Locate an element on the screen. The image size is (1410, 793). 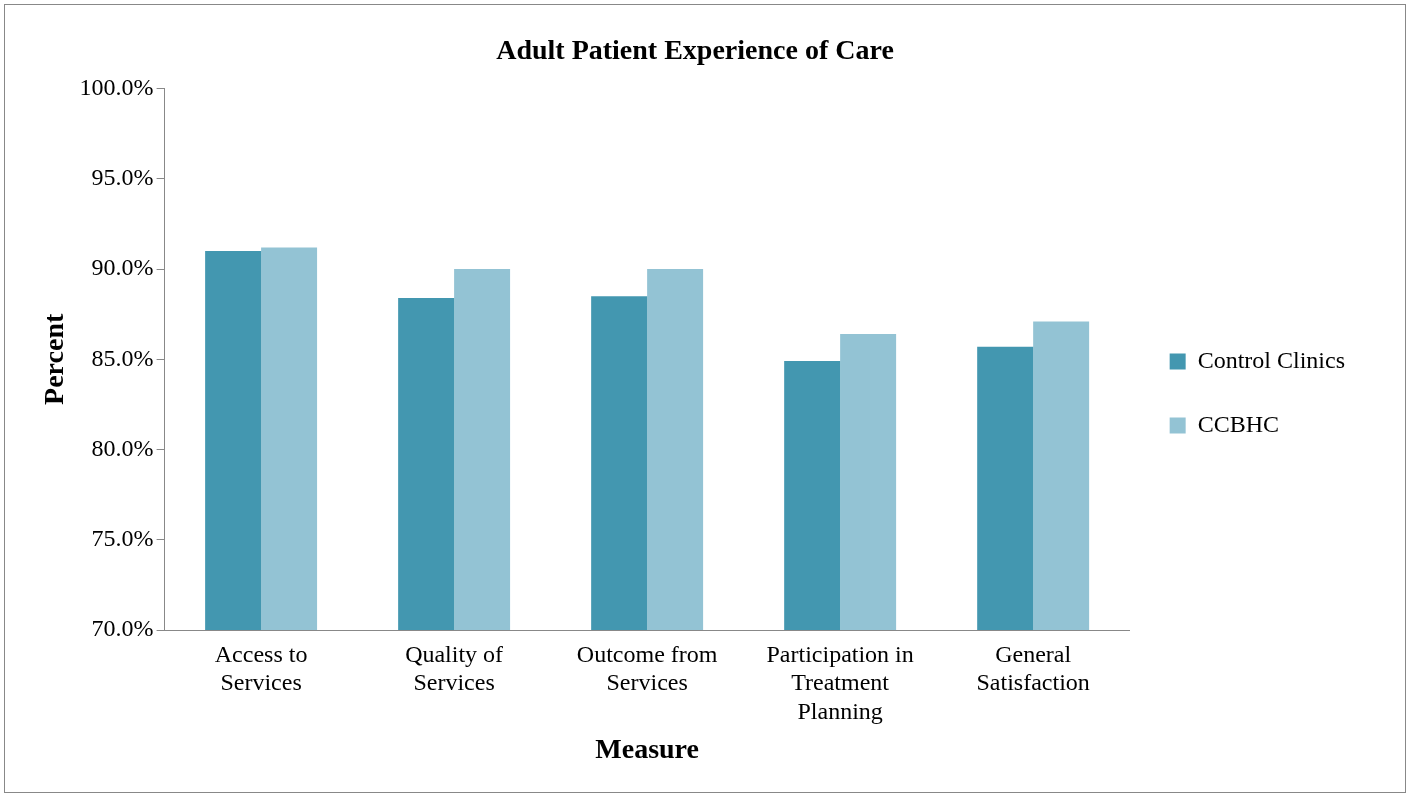
y-tick-label: 100.0% is located at coordinates (116, 86).